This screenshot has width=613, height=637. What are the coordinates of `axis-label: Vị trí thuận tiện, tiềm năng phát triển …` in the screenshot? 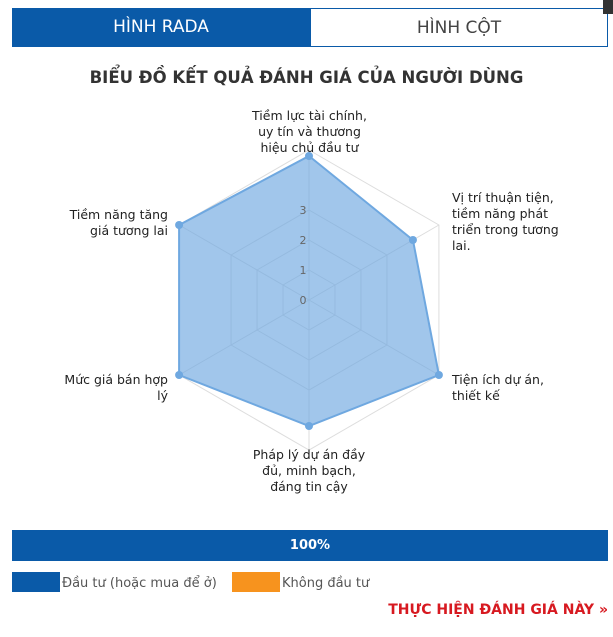 It's located at (505, 221).